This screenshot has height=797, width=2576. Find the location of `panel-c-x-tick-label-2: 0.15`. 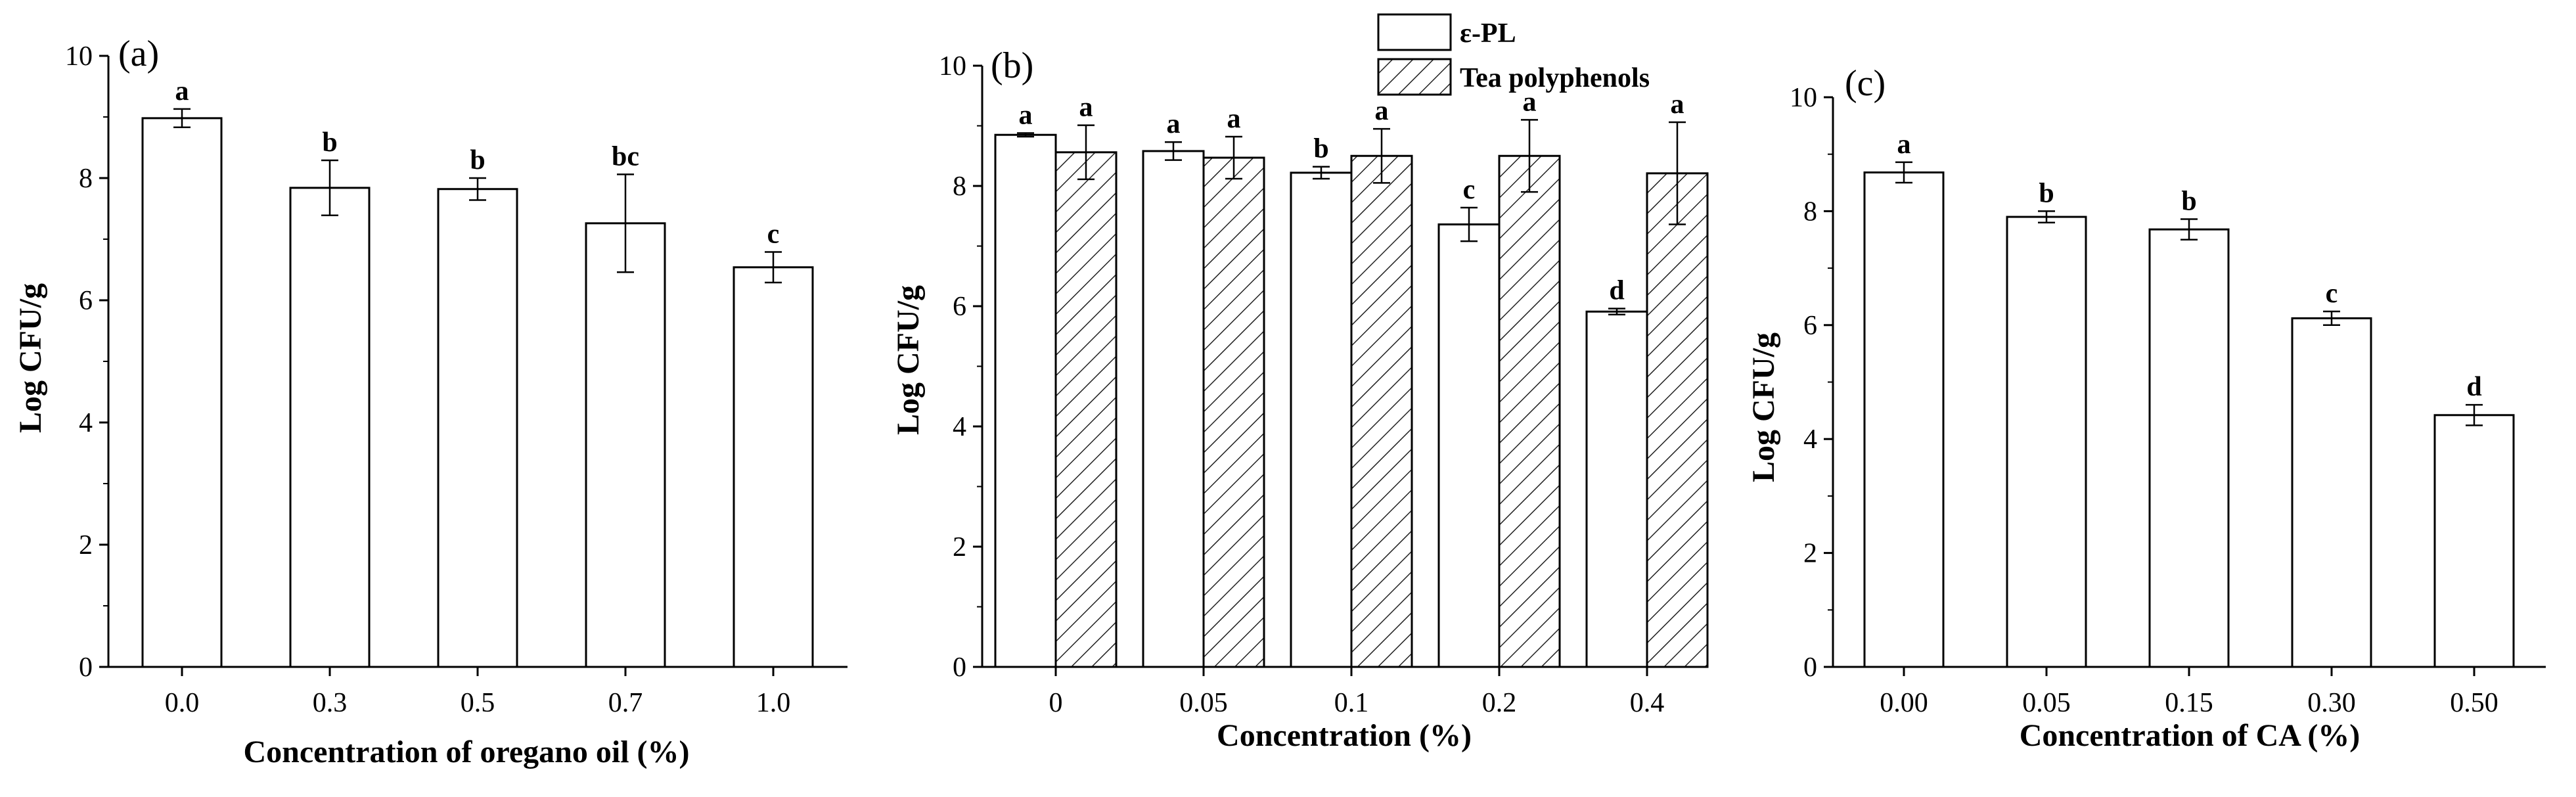

panel-c-x-tick-label-2: 0.15 is located at coordinates (2189, 703).